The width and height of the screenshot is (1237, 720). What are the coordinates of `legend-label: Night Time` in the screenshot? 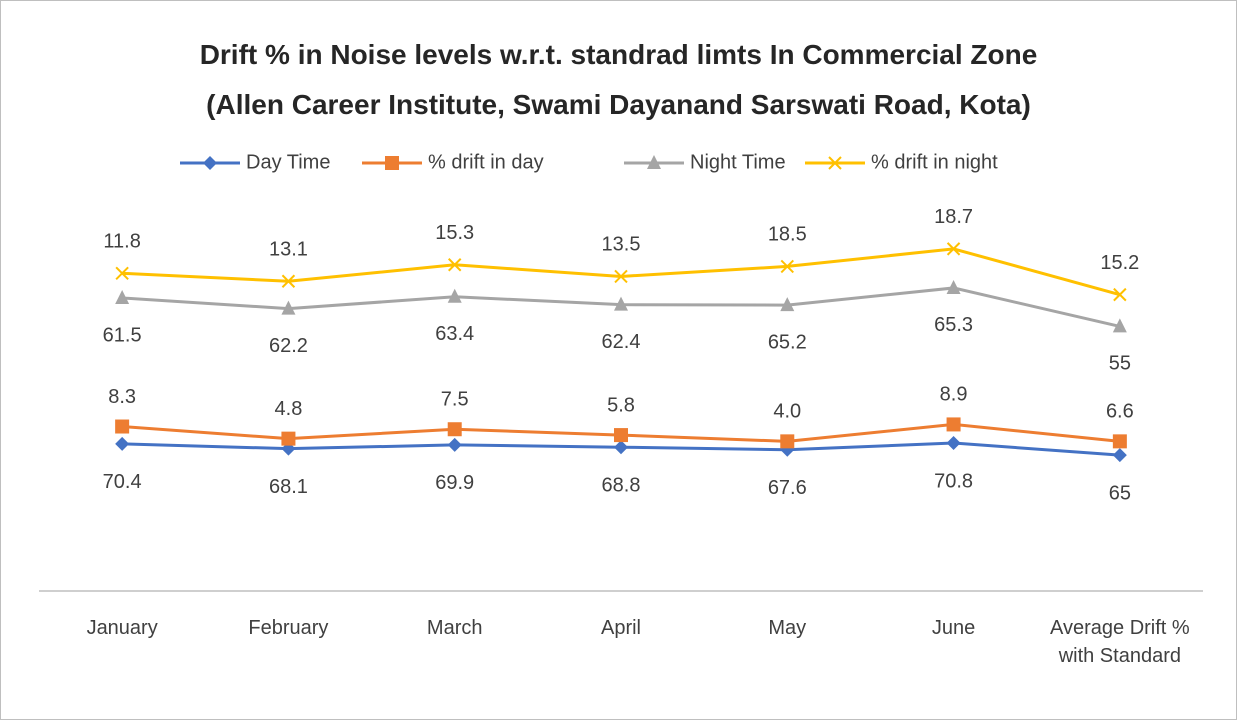 It's located at (738, 162).